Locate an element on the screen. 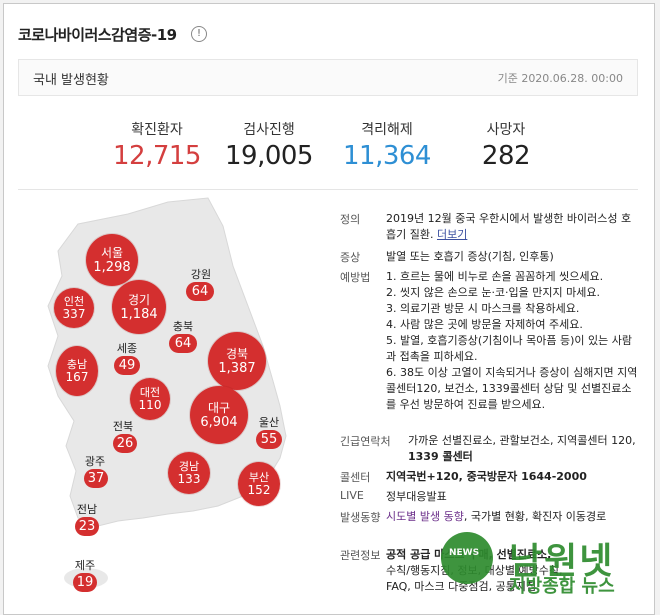 The height and width of the screenshot is (615, 660). stat-released: 격리해제 11,364 is located at coordinates (387, 145).